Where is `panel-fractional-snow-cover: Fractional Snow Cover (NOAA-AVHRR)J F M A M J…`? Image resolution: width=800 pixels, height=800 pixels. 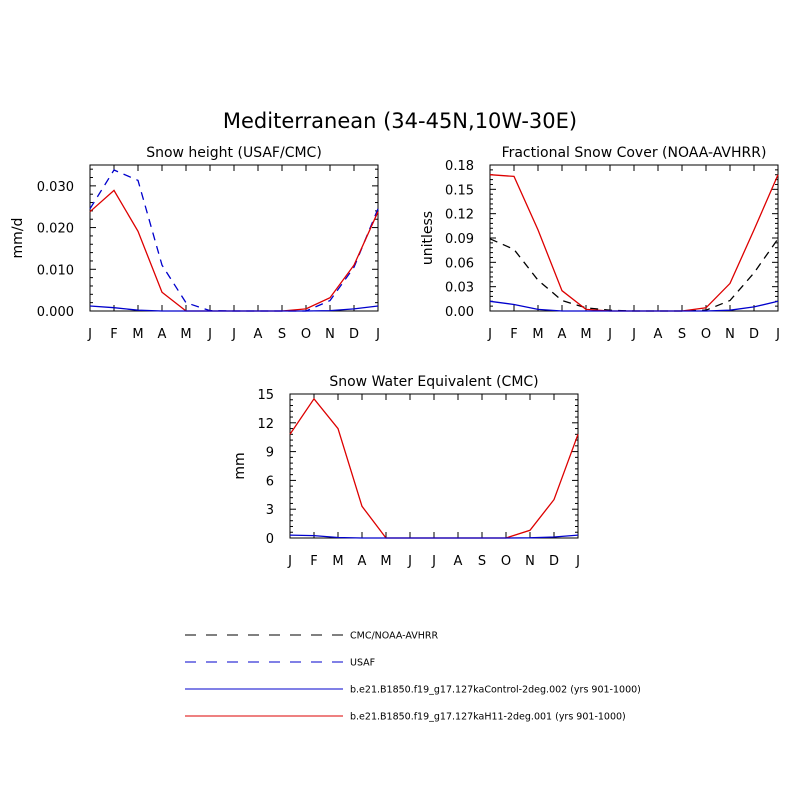 panel-fractional-snow-cover: Fractional Snow Cover (NOAA-AVHRR)J F M A M J… is located at coordinates (600, 243).